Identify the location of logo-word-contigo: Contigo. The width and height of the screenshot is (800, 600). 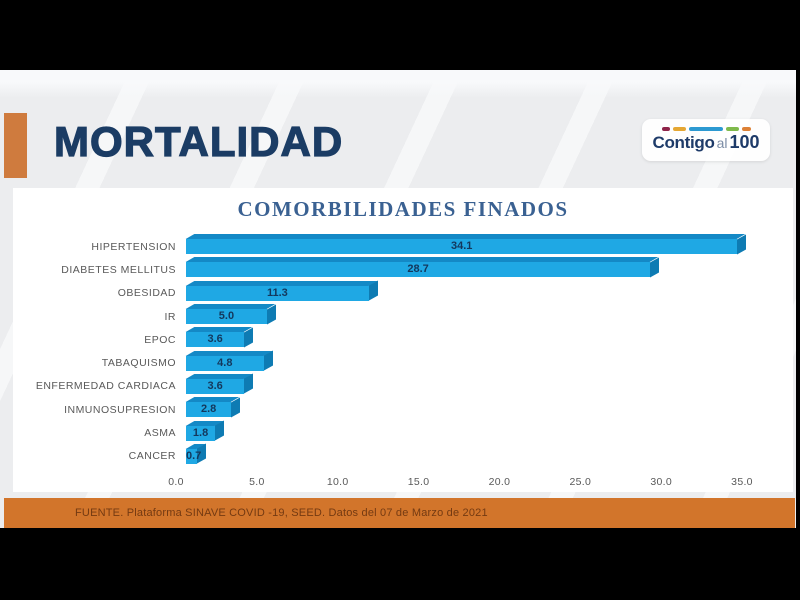
(683, 142).